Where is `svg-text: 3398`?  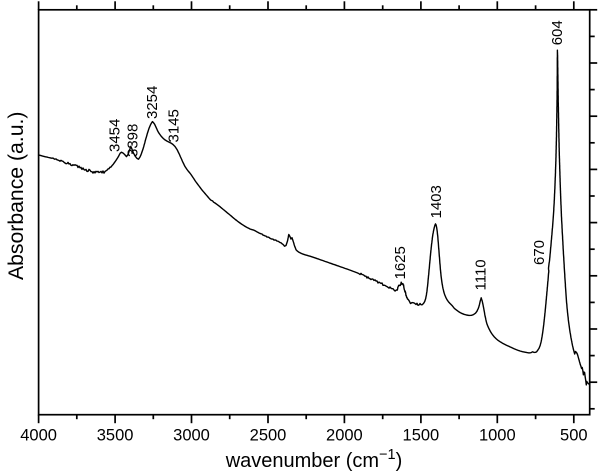 svg-text: 3398 is located at coordinates (133, 140).